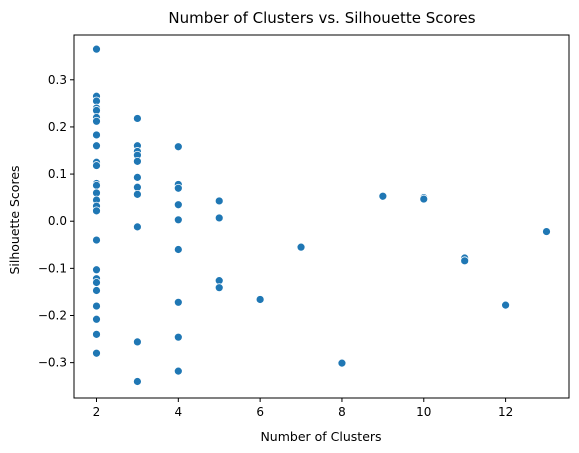 The height and width of the screenshot is (453, 579). I want to click on y-tick-label: 0.3, so click(57, 80).